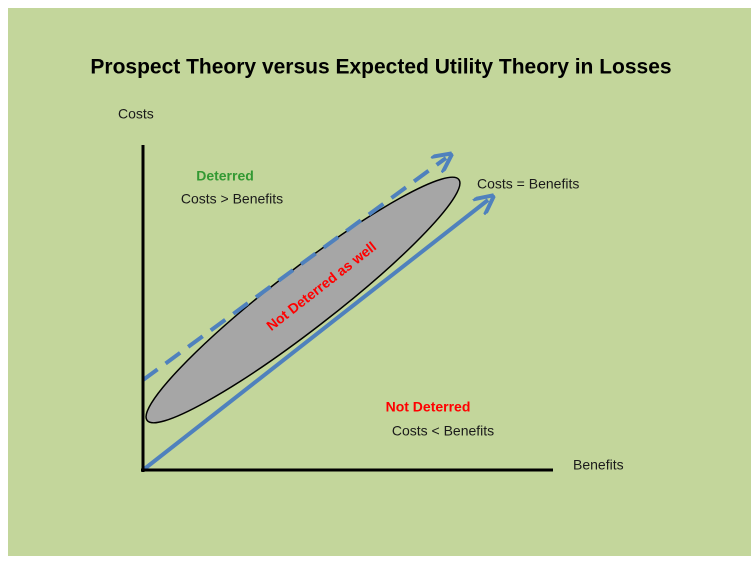 The image size is (751, 564). I want to click on not-deterred-condition: Costs < Benefits, so click(443, 431).